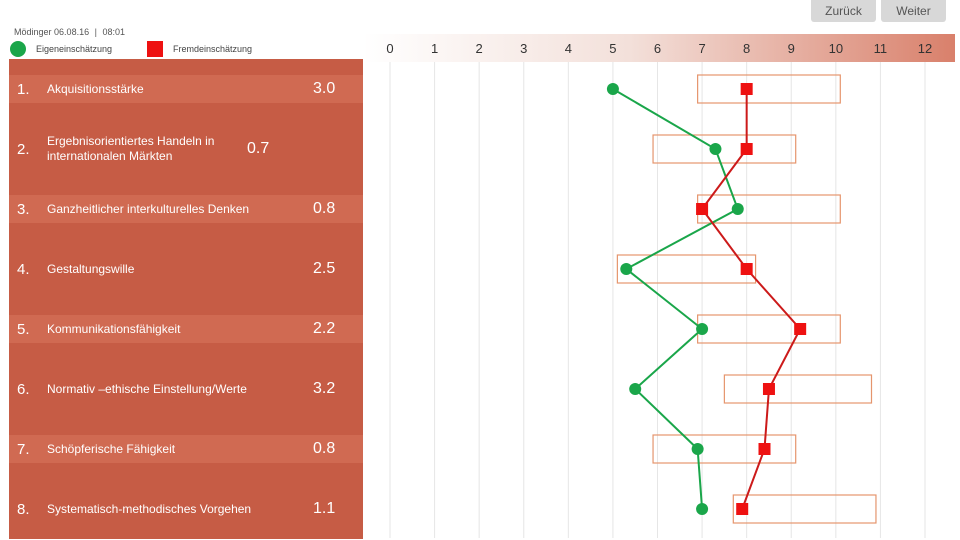 This screenshot has width=960, height=540. I want to click on next-button: Weiter, so click(913, 11).